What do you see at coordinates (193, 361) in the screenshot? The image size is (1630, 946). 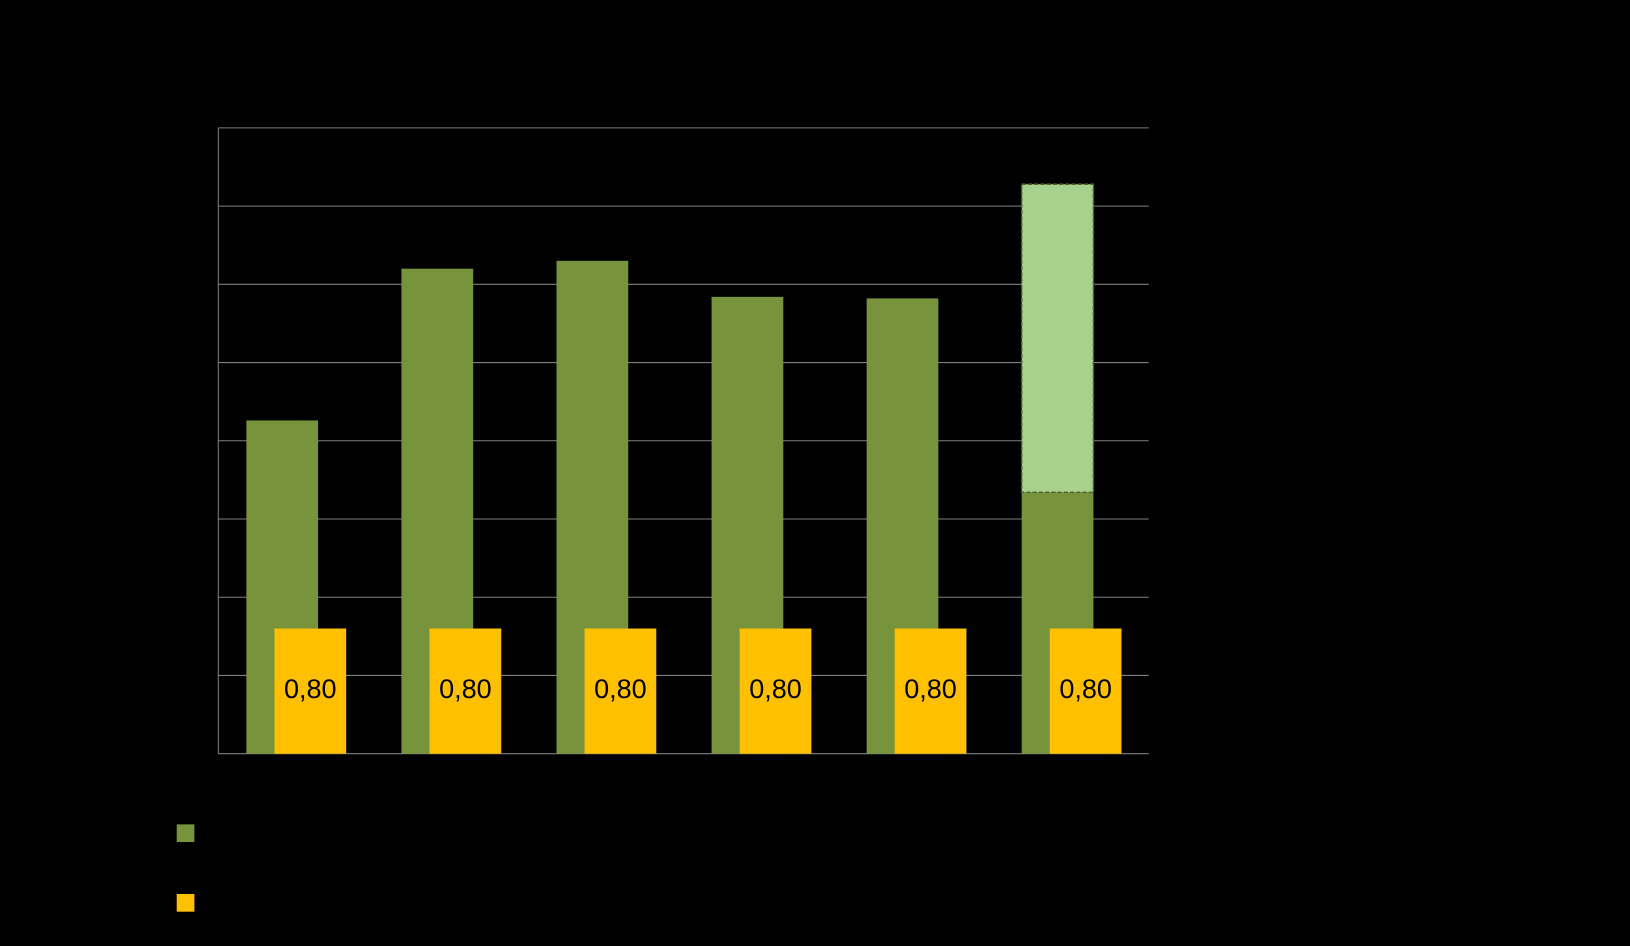 I see `y-tick-label: 2.5` at bounding box center [193, 361].